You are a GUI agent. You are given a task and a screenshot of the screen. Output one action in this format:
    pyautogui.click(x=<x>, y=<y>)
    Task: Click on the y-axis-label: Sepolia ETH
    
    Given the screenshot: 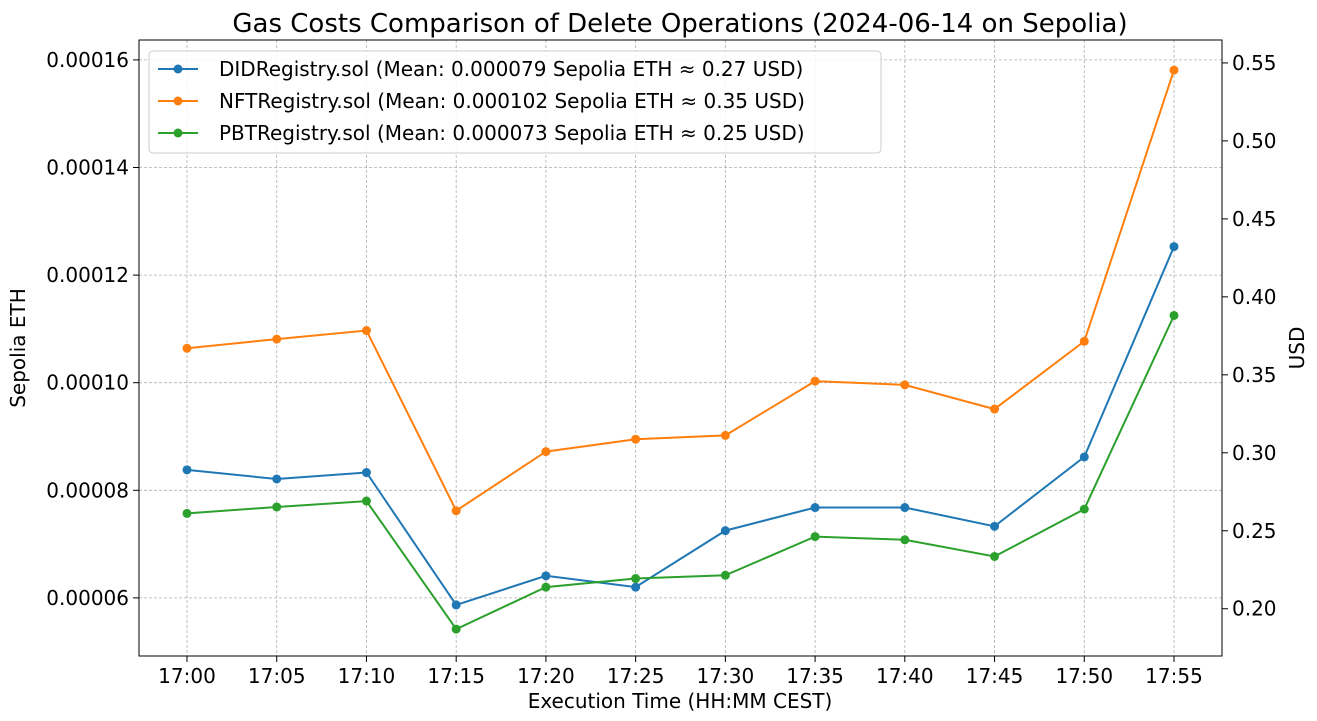 What is the action you would take?
    pyautogui.click(x=18, y=348)
    